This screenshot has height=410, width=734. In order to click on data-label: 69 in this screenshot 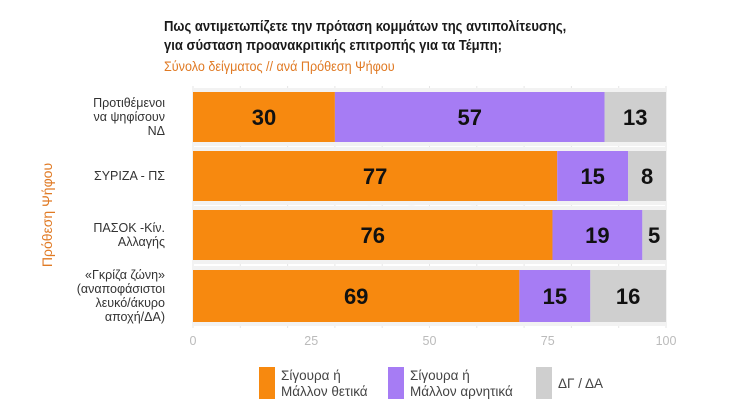, I will do `click(356, 296)`.